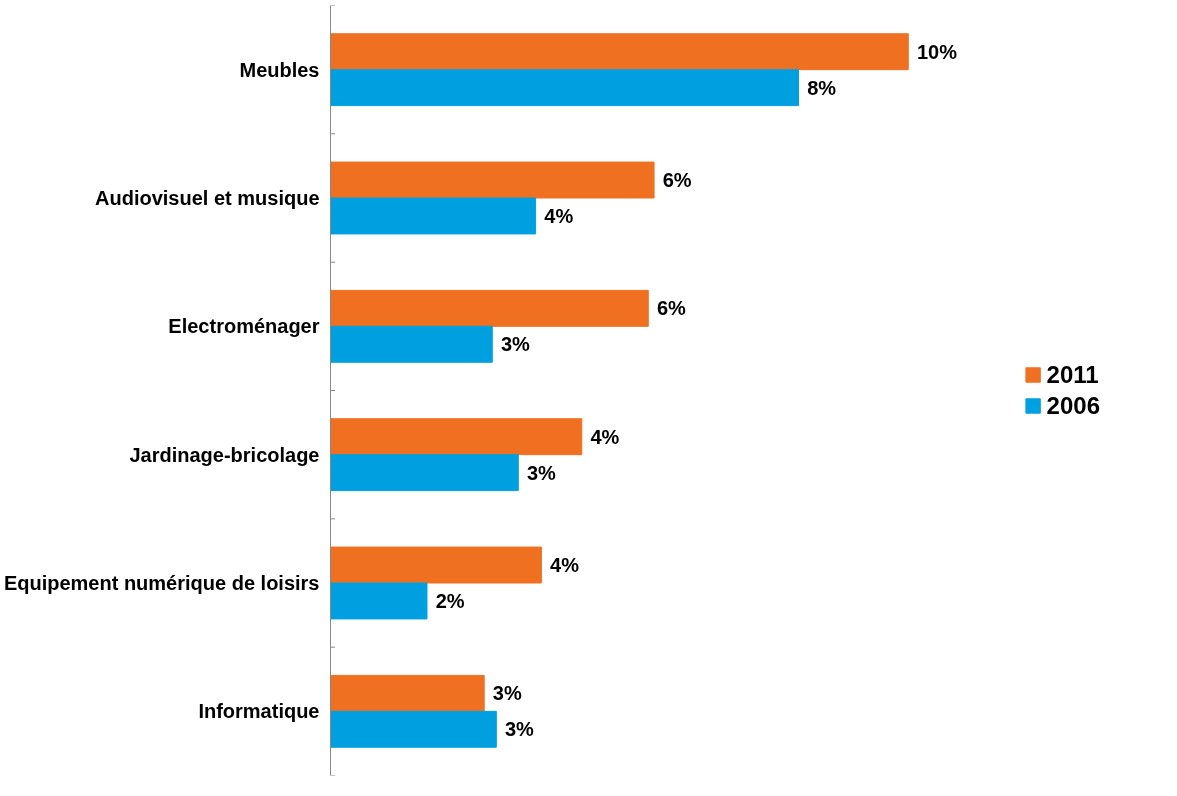 The image size is (1177, 796). I want to click on data-label: 10%, so click(937, 51).